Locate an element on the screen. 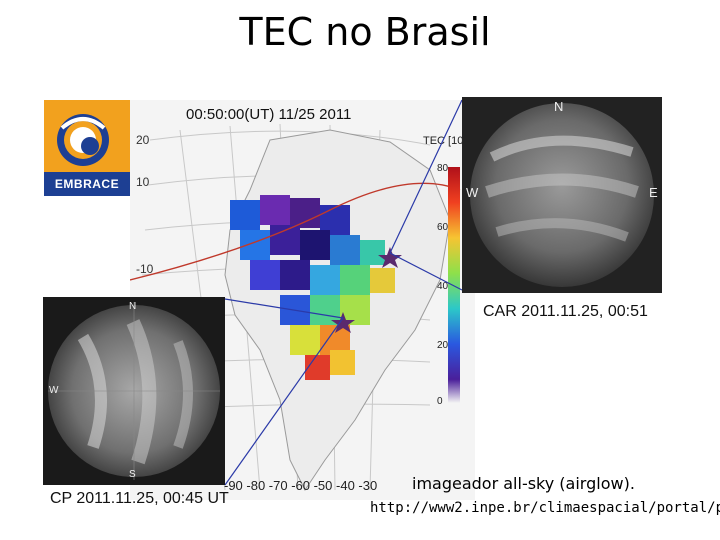 The height and width of the screenshot is (540, 720). embrace-logo: EMBRACE is located at coordinates (87, 148).